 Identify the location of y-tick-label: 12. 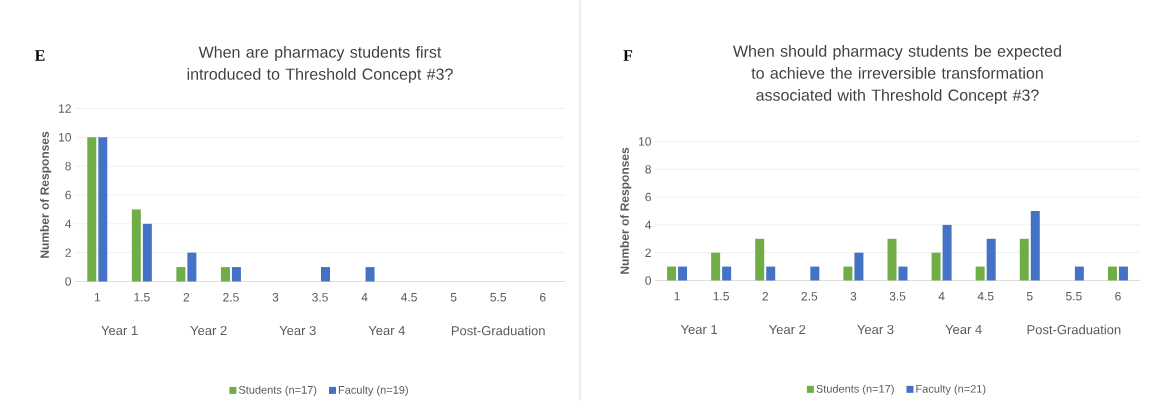
(65, 108).